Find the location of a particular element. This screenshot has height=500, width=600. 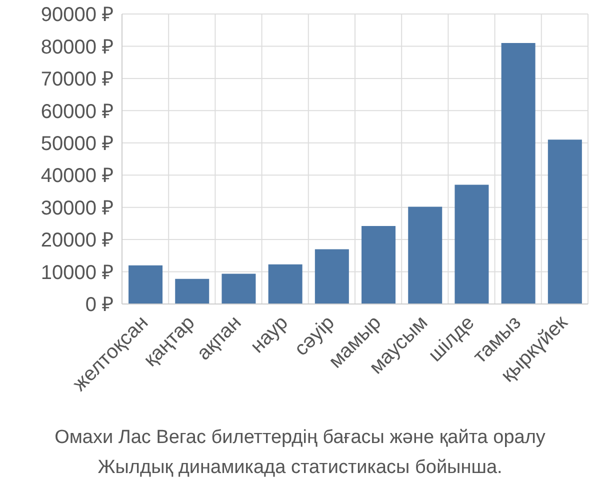

y-tick-label: 70000 ₽ is located at coordinates (77, 79).